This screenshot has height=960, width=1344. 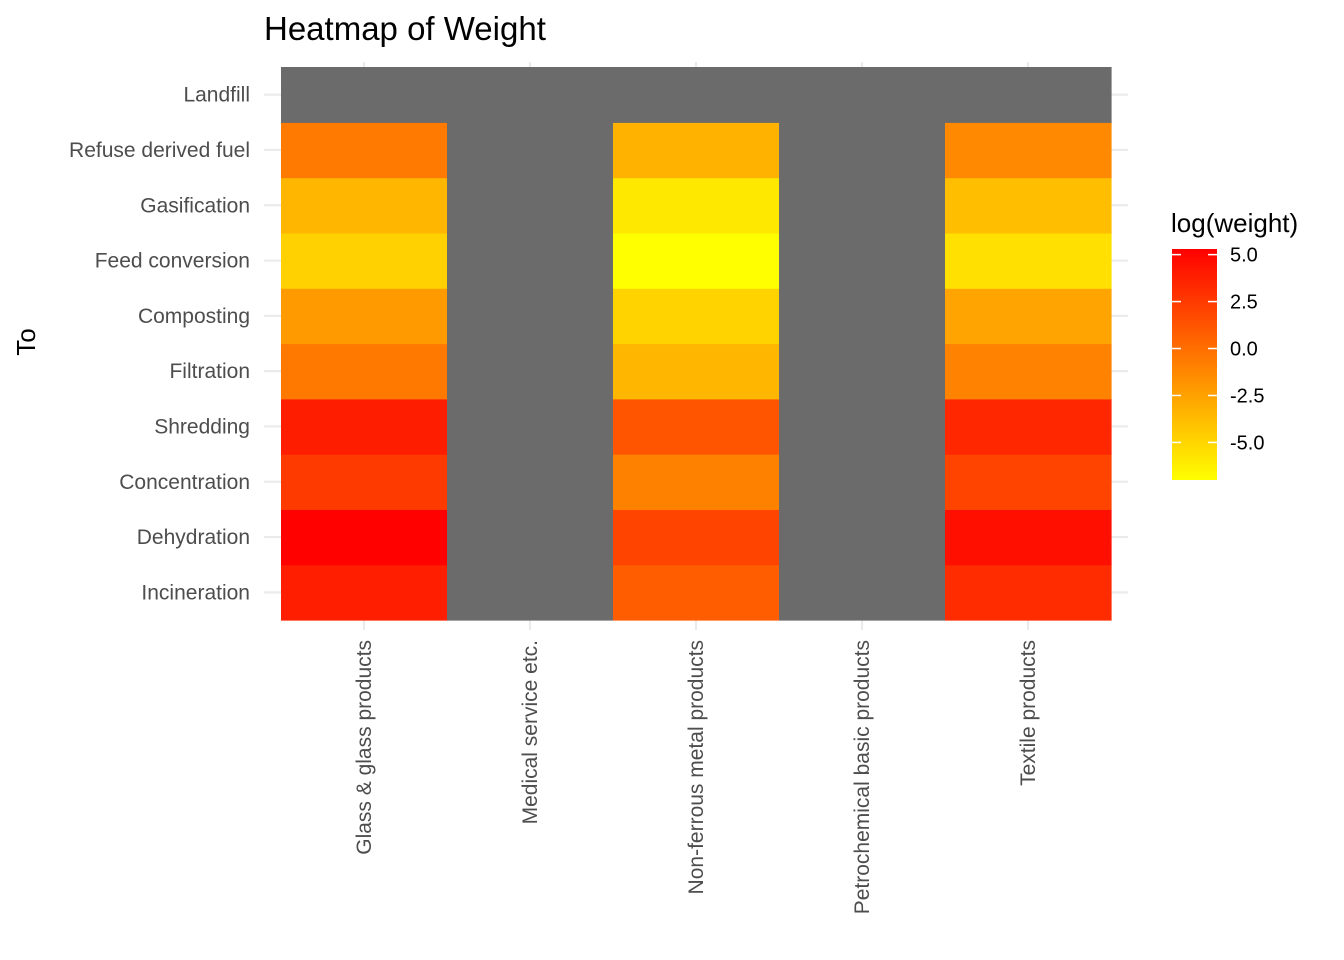 What do you see at coordinates (530, 205) in the screenshot?
I see `heatmap-cell-gasification-medical-service-etc` at bounding box center [530, 205].